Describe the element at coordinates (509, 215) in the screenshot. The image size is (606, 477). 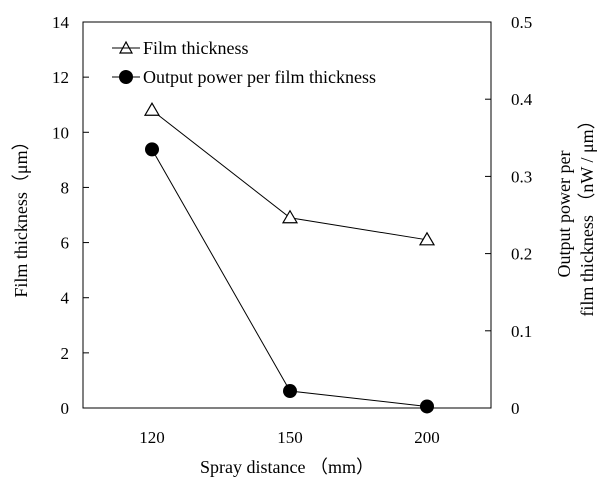
I see `right-axis-ticks: 0 0.1 0.2 0.3 0.4 0.5` at that location.